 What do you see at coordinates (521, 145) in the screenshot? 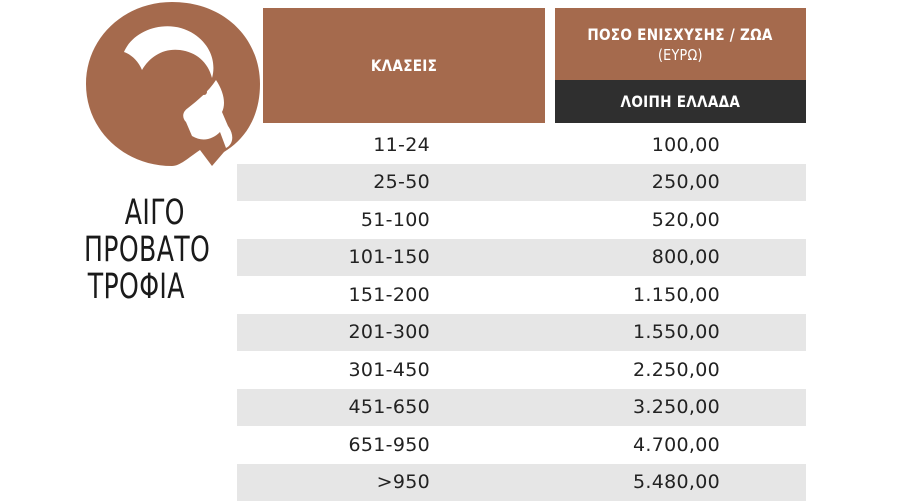
I see `table-row: 11-24 100,00` at bounding box center [521, 145].